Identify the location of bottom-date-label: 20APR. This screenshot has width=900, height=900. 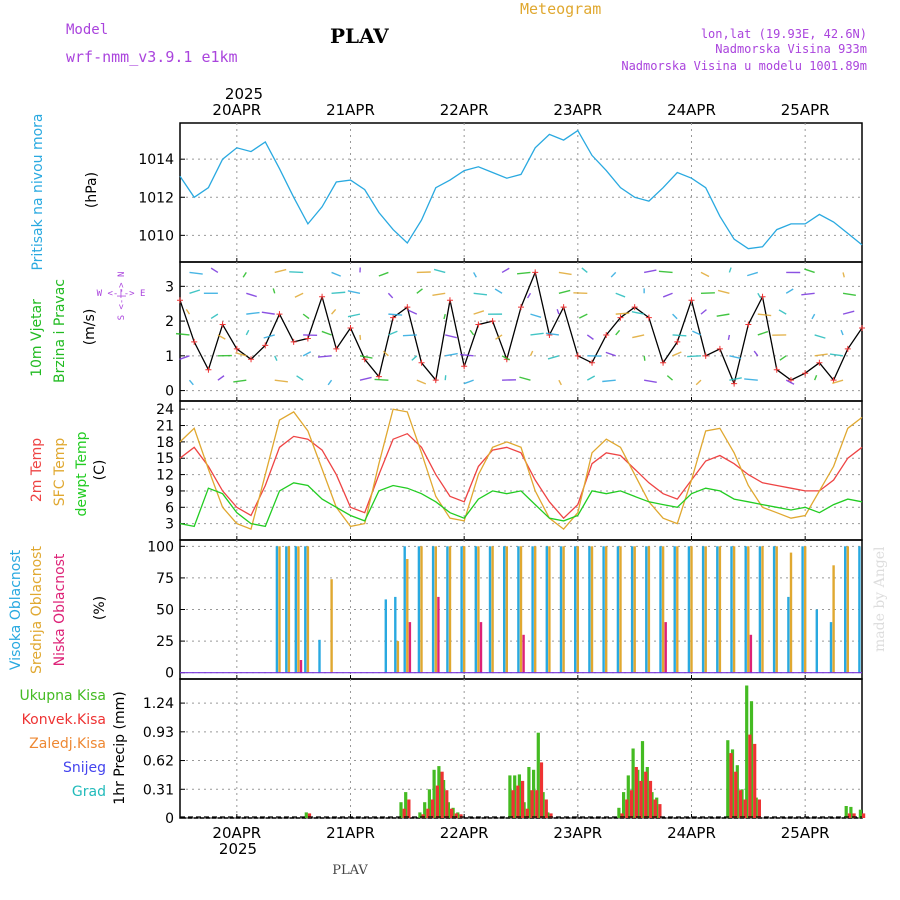
(236, 833).